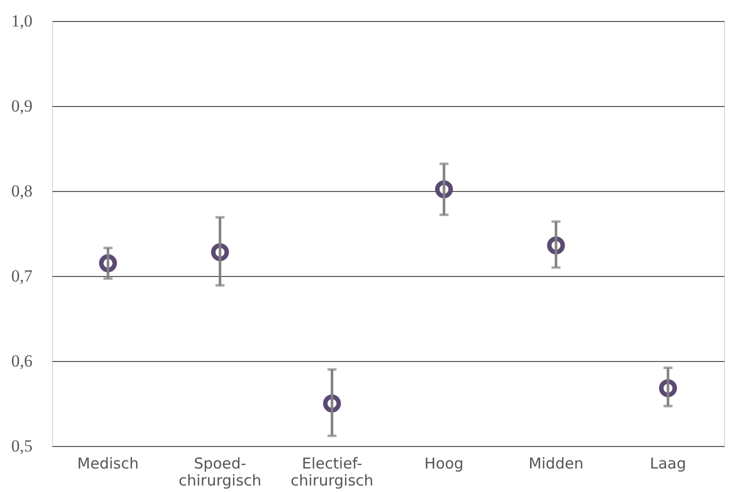 Image resolution: width=744 pixels, height=493 pixels. Describe the element at coordinates (21, 446) in the screenshot. I see `y-tick-label: 0,5` at that location.